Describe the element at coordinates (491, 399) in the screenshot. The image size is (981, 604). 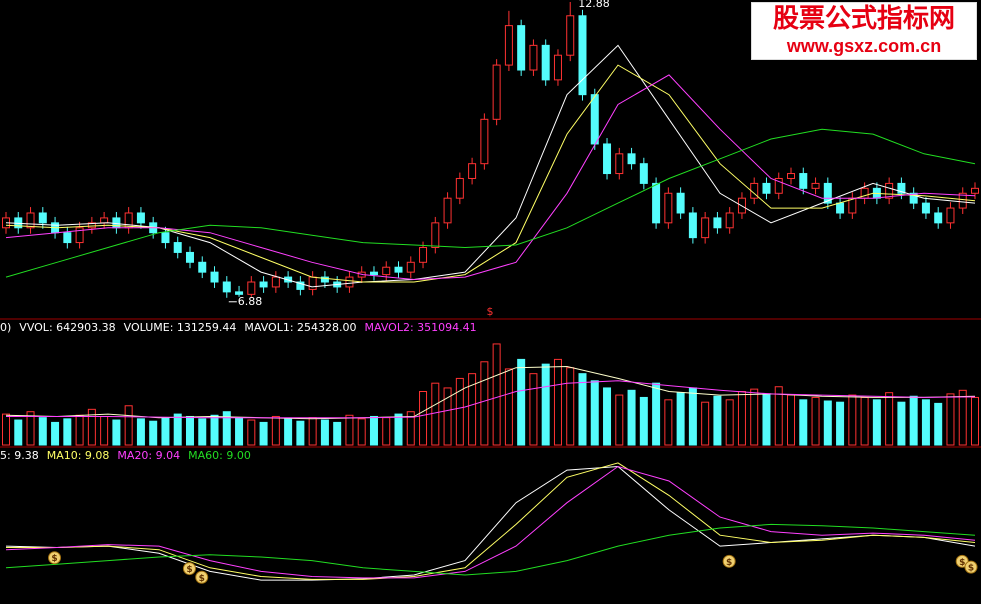
I see `ma-line` at that location.